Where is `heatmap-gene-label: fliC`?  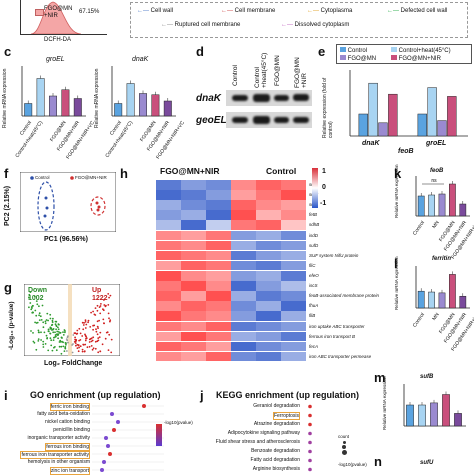 heatmap-gene-label: fliC is located at coordinates (312, 265).